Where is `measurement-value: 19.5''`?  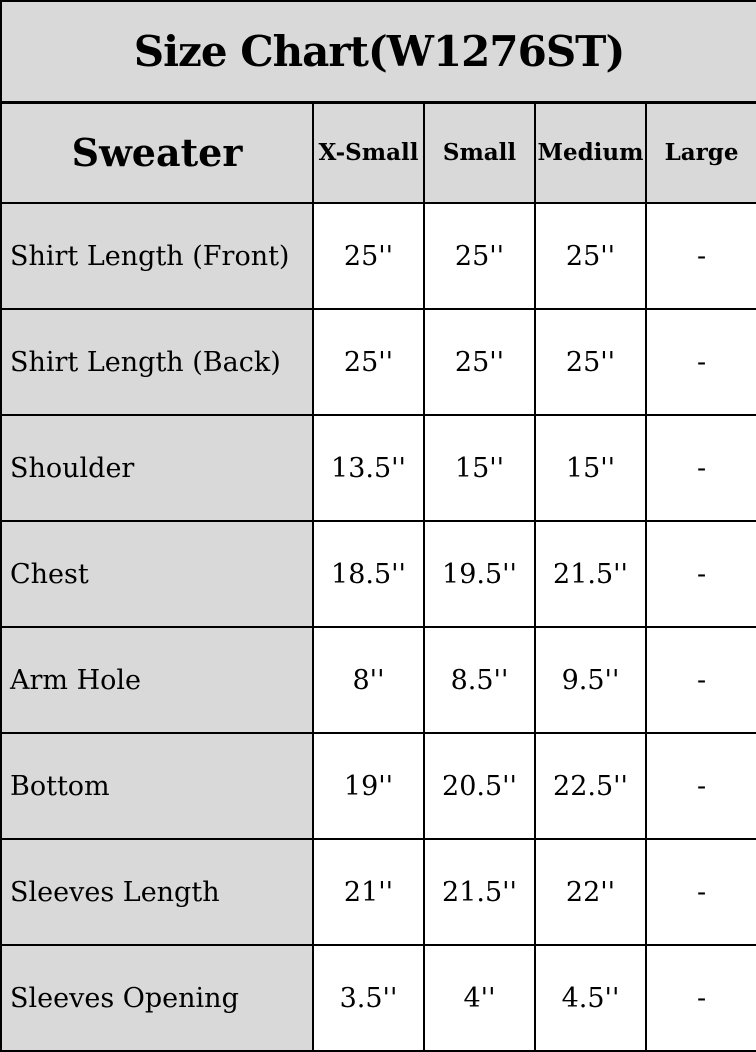
measurement-value: 19.5'' is located at coordinates (479, 574).